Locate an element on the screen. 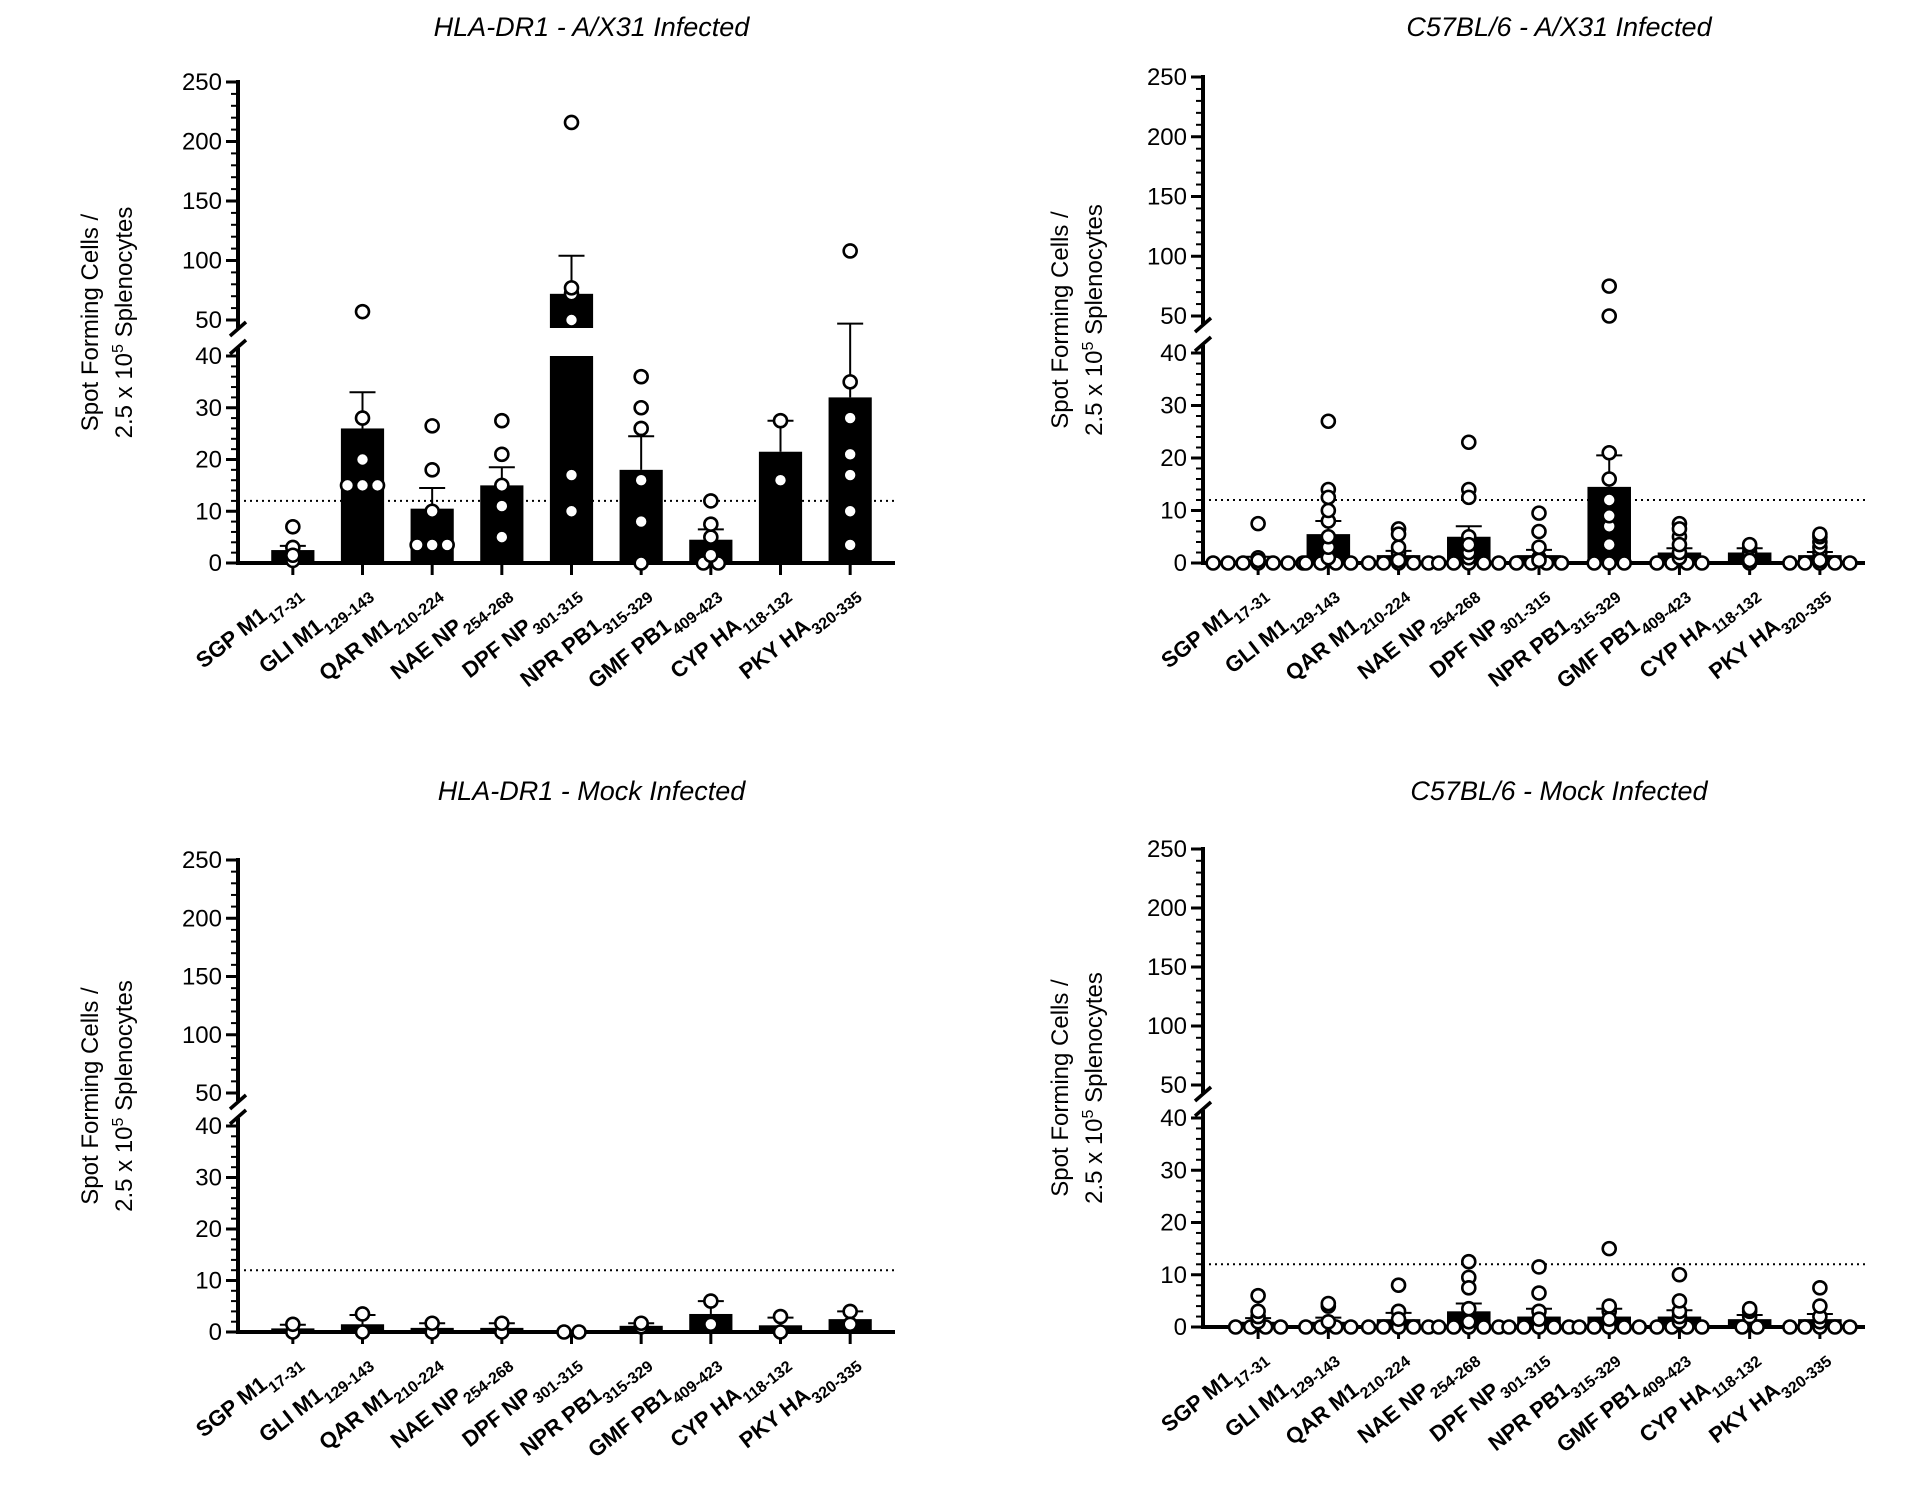 Image resolution: width=1920 pixels, height=1501 pixels. panel-title: HLA-DR1 - A/X31 Infected is located at coordinates (592, 27).